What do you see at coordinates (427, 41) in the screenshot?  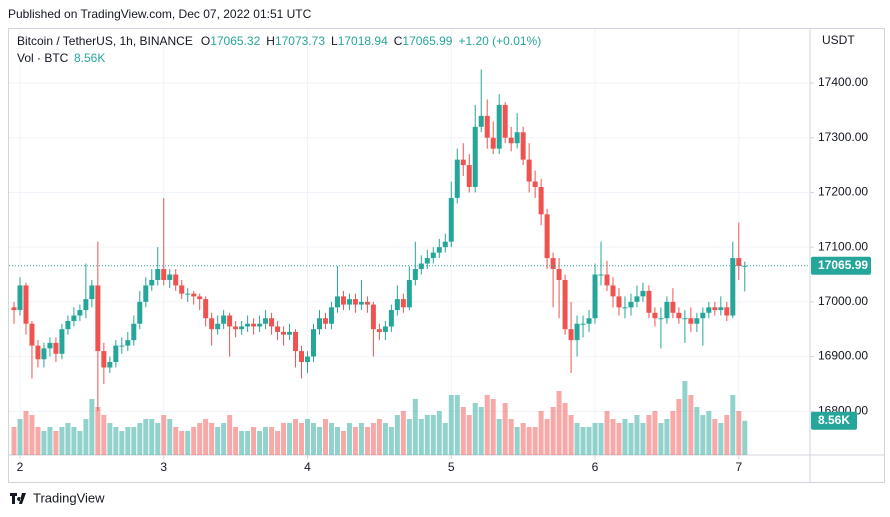 I see `ohlc-value: 17065.99` at bounding box center [427, 41].